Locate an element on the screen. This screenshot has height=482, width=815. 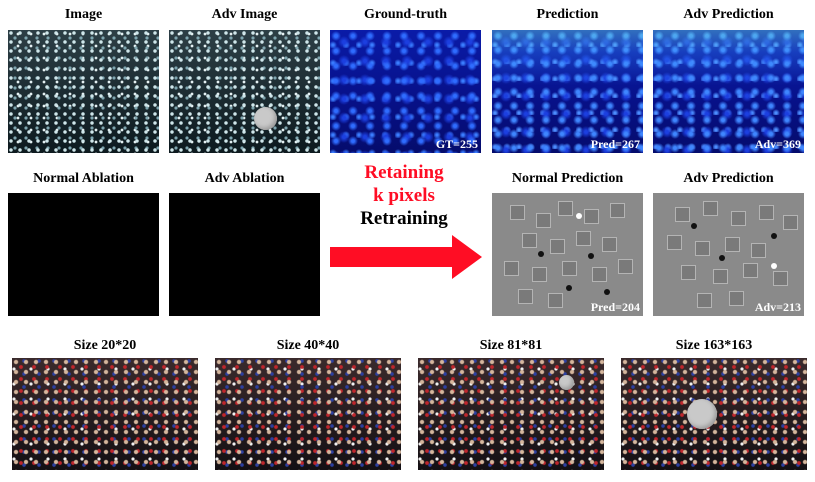
arrow-text-retraining: Retraining is located at coordinates (404, 218).